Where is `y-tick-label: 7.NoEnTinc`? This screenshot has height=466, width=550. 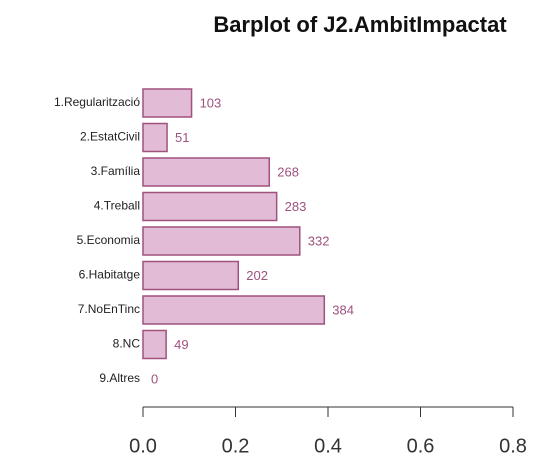
y-tick-label: 7.NoEnTinc is located at coordinates (109, 309).